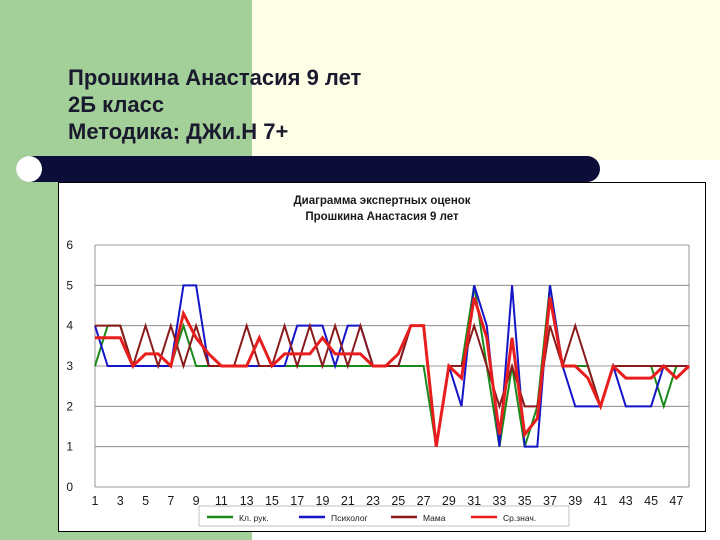 This screenshot has width=720, height=540. I want to click on x-tick-label: 29, so click(449, 501).